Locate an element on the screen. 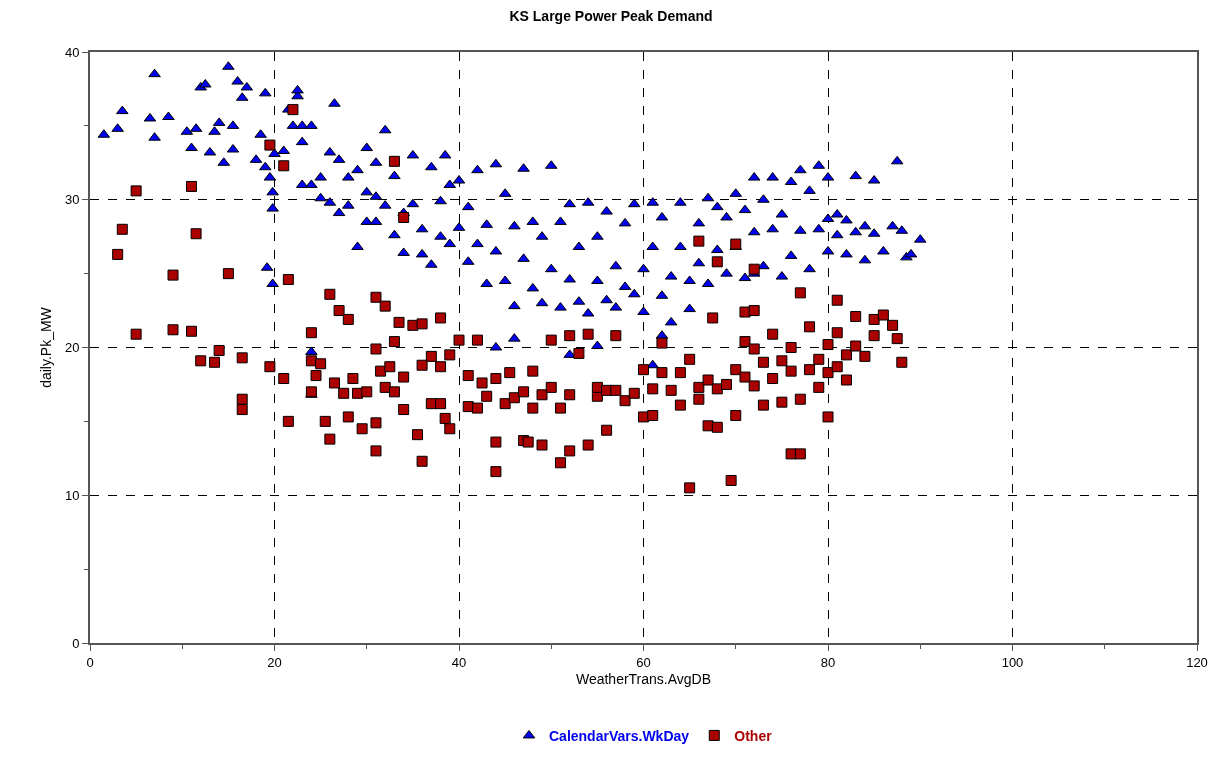 The image size is (1222, 764). legend-label: Other is located at coordinates (753, 735).